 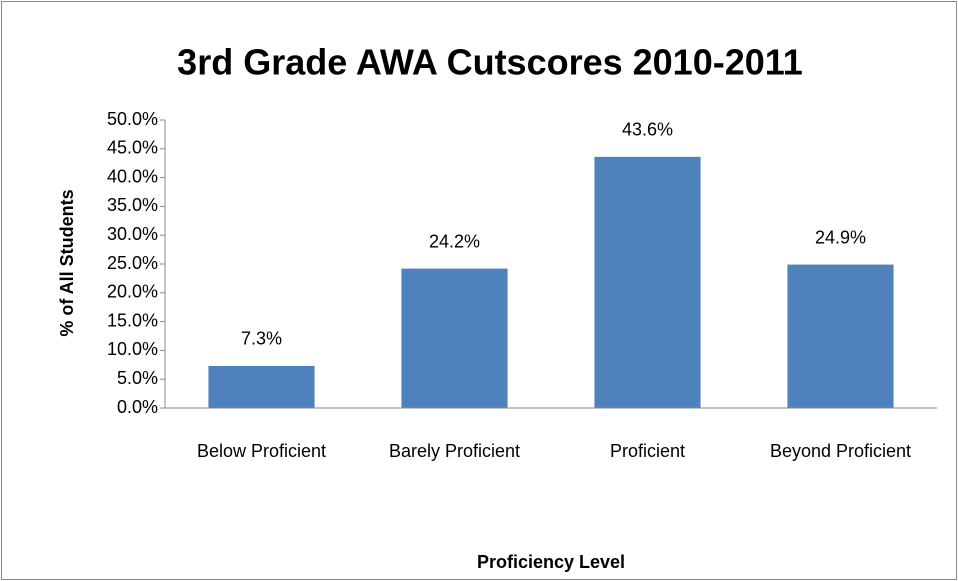 I want to click on y-axis-title: % of All Students, so click(x=67, y=262).